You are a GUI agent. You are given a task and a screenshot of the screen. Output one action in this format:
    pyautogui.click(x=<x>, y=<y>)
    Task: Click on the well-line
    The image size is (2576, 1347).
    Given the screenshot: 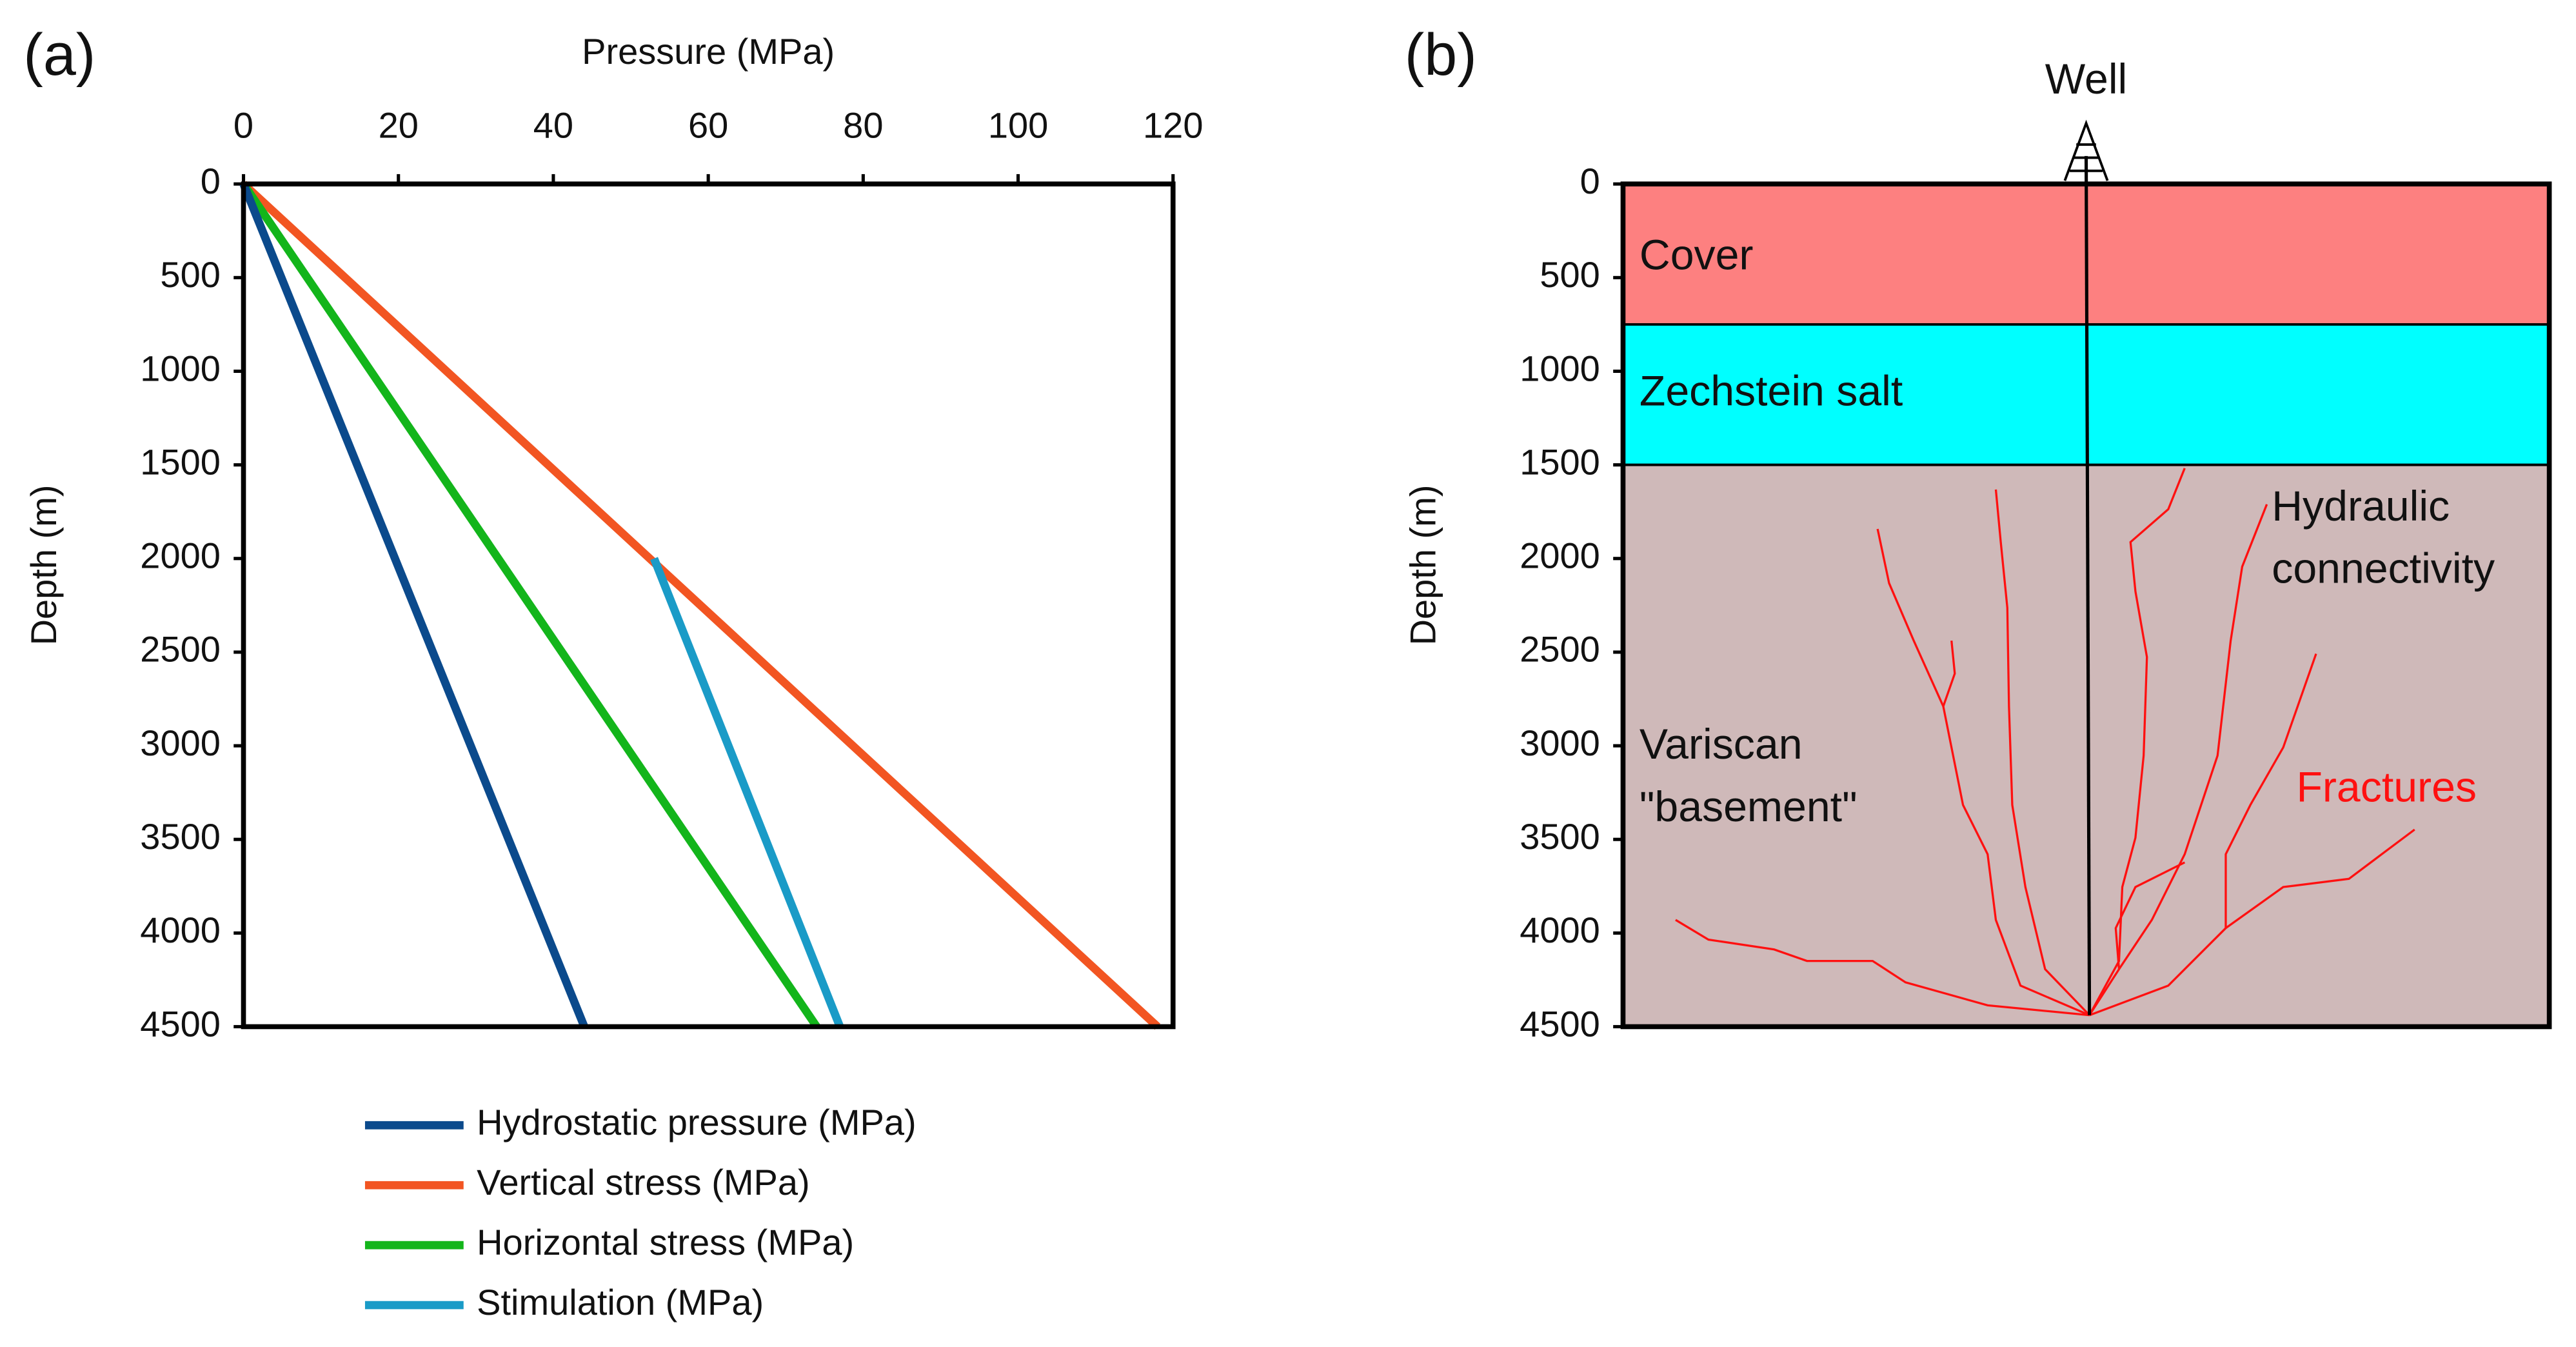 What is the action you would take?
    pyautogui.click(x=2088, y=585)
    